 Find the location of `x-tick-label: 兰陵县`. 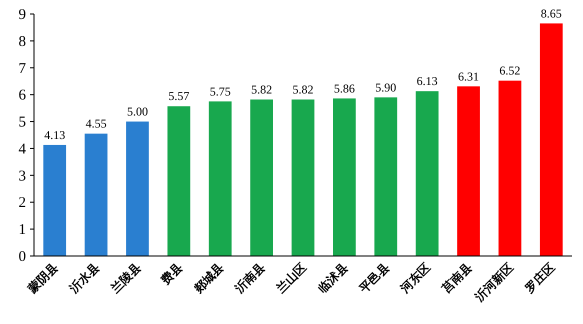

x-tick-label: 兰陵县 is located at coordinates (126, 278).